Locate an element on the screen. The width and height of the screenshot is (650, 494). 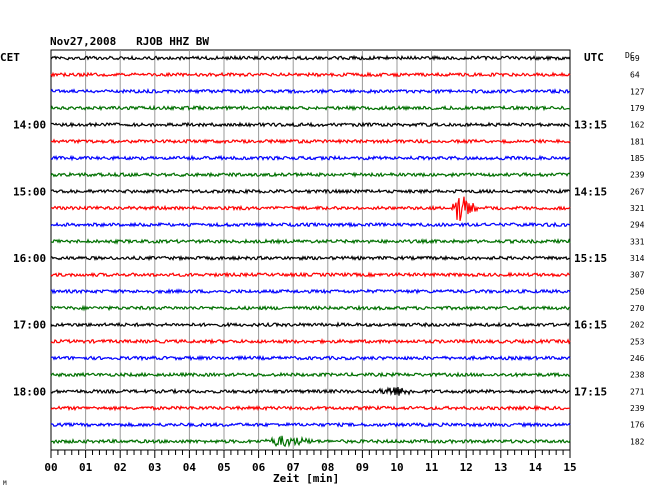
x-tick-label: 03 is located at coordinates (154, 467).